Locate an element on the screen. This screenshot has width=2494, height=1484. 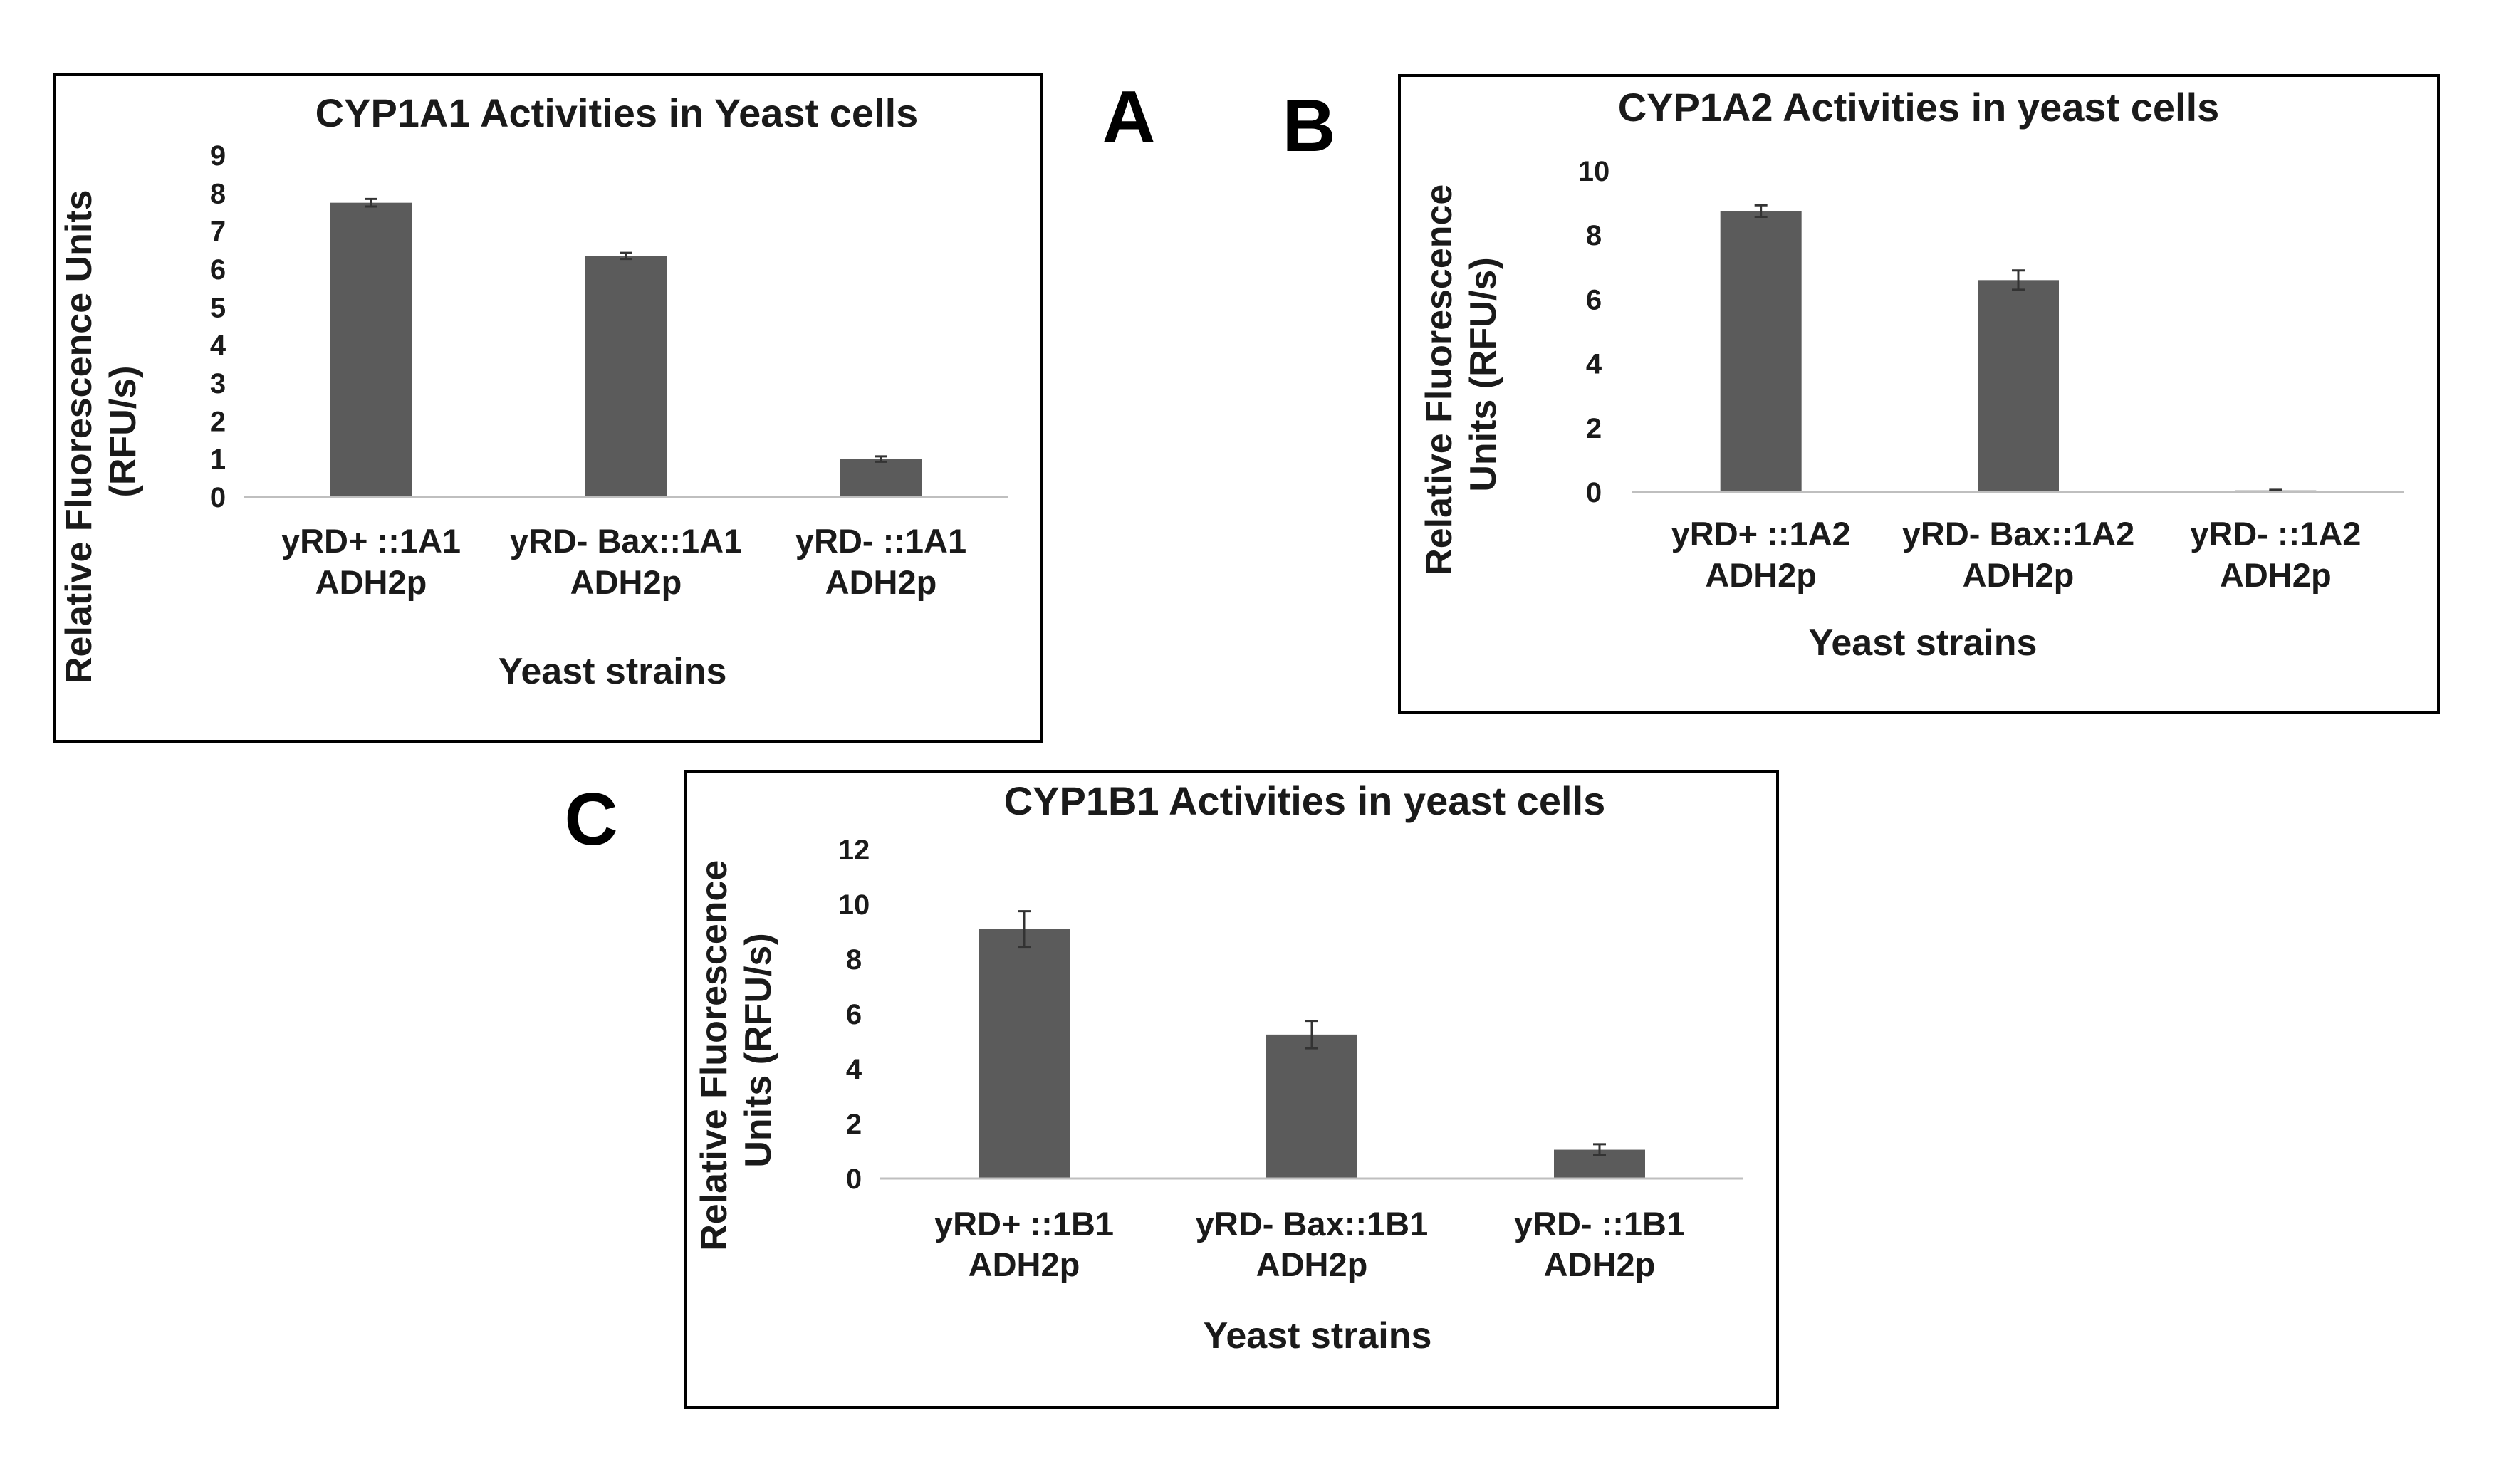
x-tick-label: yRD- Bax::1B1 is located at coordinates (1312, 1224).